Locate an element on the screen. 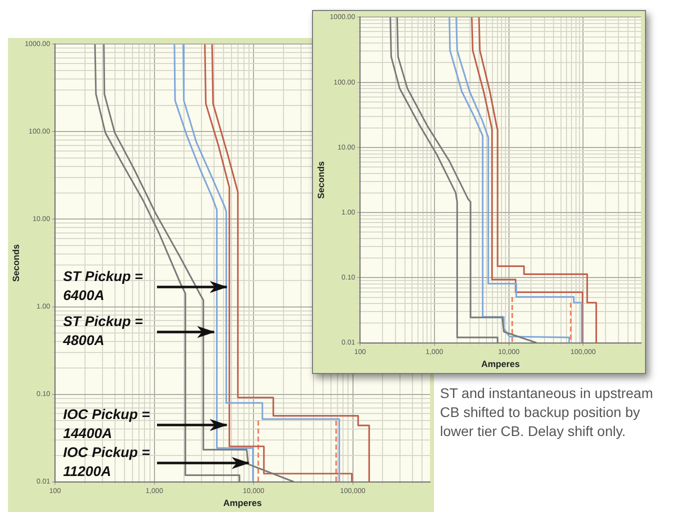 Image resolution: width=683 pixels, height=512 pixels. annotation: IOC Pickup = 14400A is located at coordinates (106, 424).